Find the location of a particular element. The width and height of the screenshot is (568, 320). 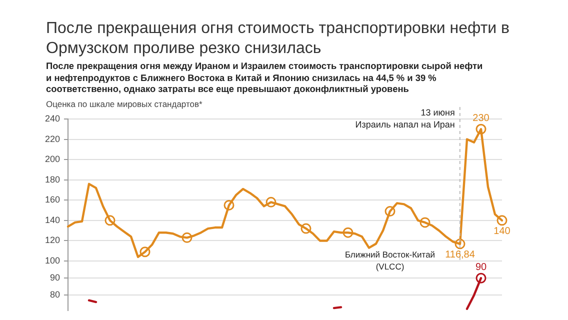

annotation: 13 июня Израиль напал на Иран is located at coordinates (405, 118).